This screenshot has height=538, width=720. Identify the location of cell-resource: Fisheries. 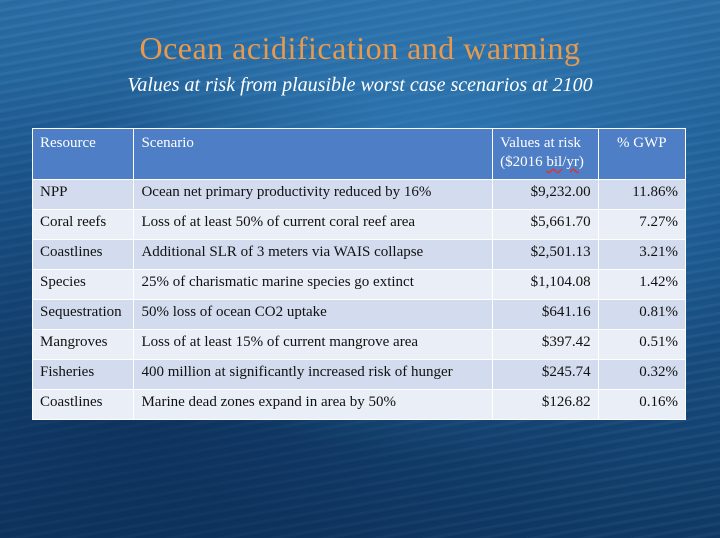
(83, 374).